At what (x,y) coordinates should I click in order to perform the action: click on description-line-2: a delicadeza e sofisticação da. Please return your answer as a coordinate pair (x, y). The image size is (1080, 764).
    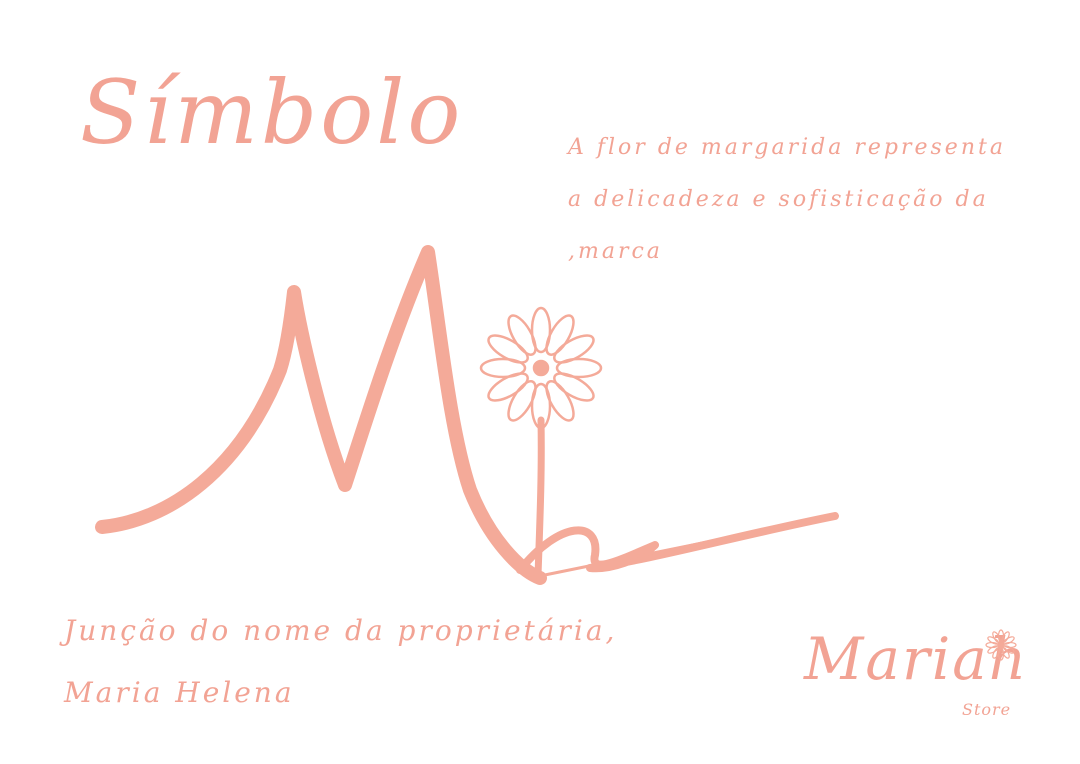
    Looking at the image, I should click on (778, 199).